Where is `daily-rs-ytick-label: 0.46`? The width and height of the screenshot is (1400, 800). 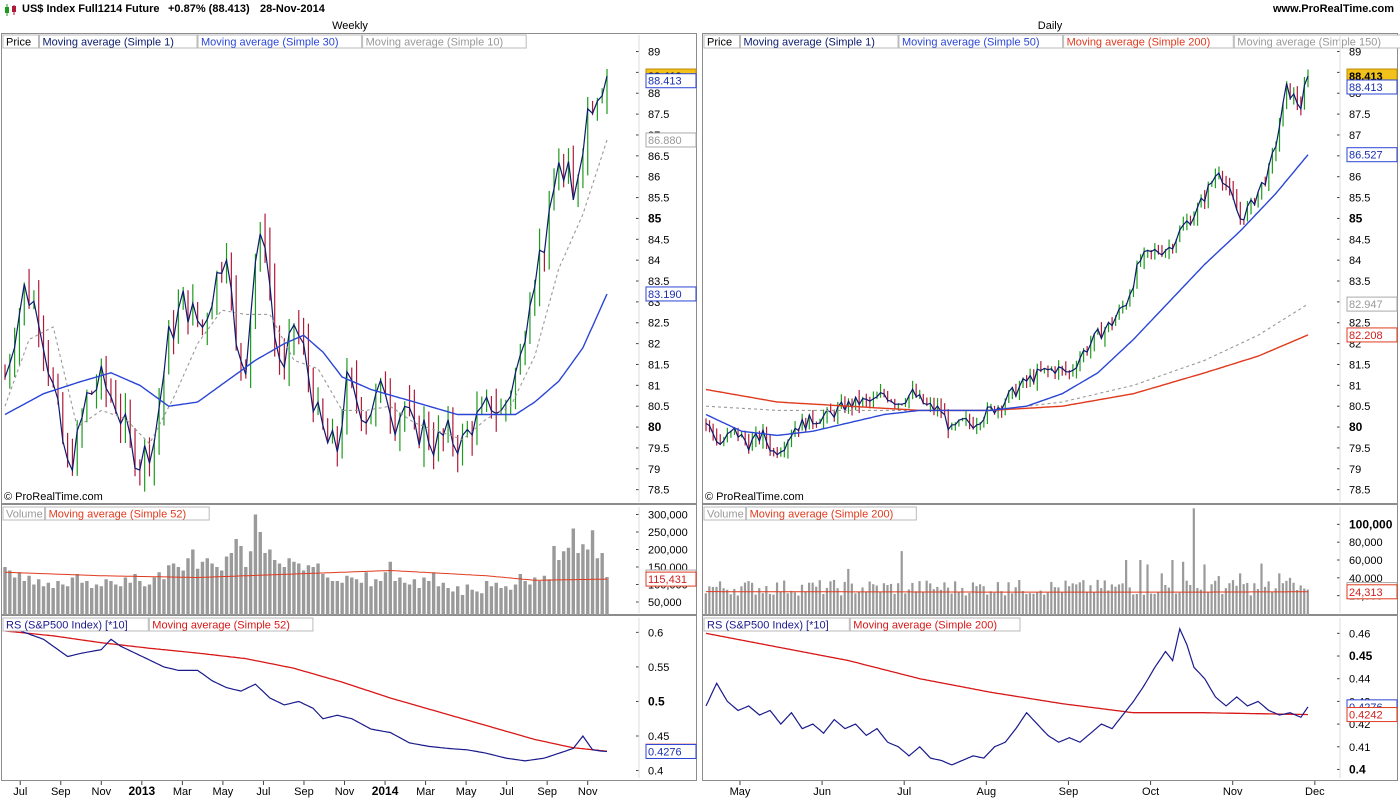 daily-rs-ytick-label: 0.46 is located at coordinates (1359, 634).